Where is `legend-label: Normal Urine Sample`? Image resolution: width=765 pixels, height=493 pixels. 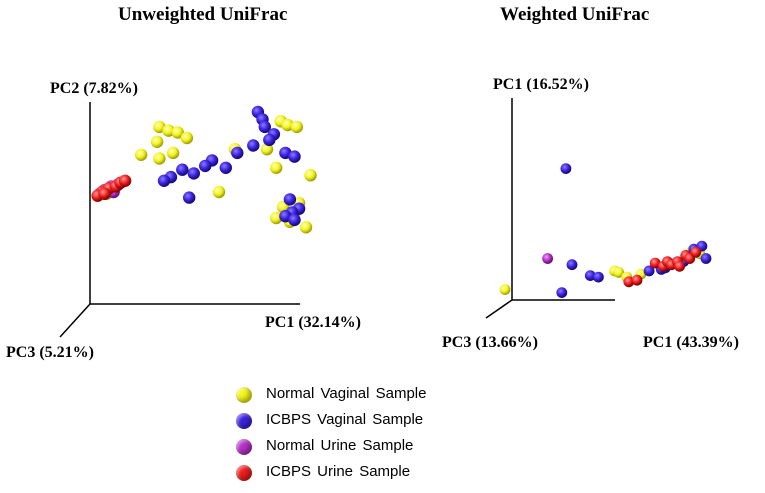 legend-label: Normal Urine Sample is located at coordinates (340, 445).